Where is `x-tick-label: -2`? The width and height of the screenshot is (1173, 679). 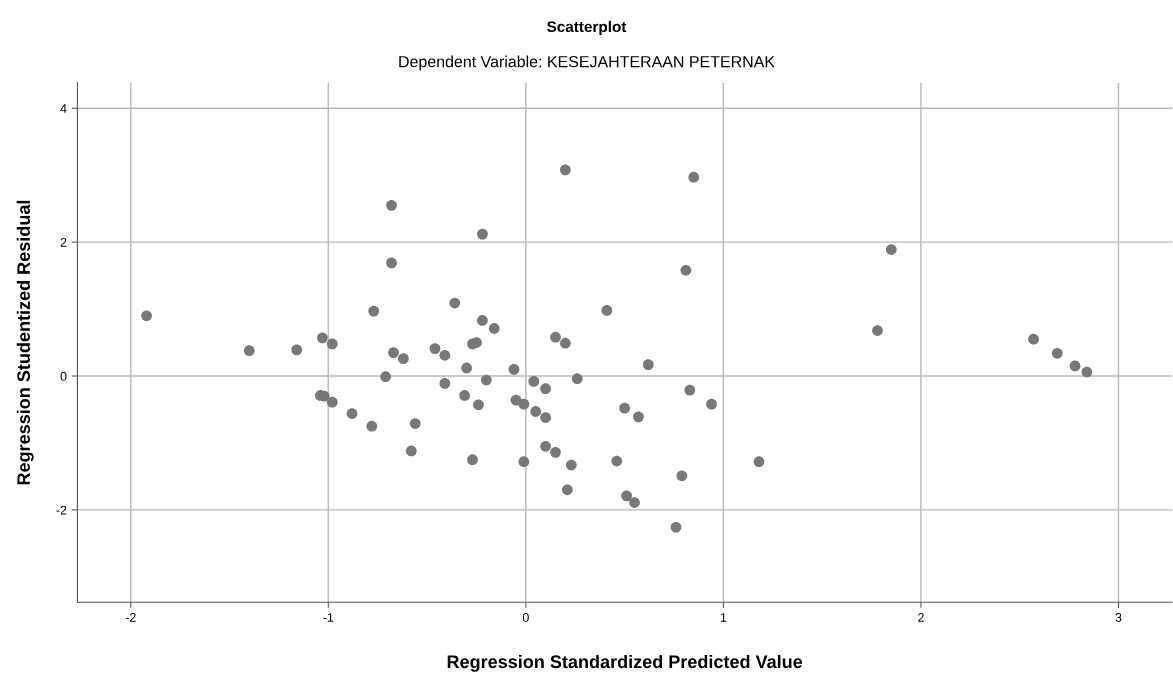
x-tick-label: -2 is located at coordinates (130, 617).